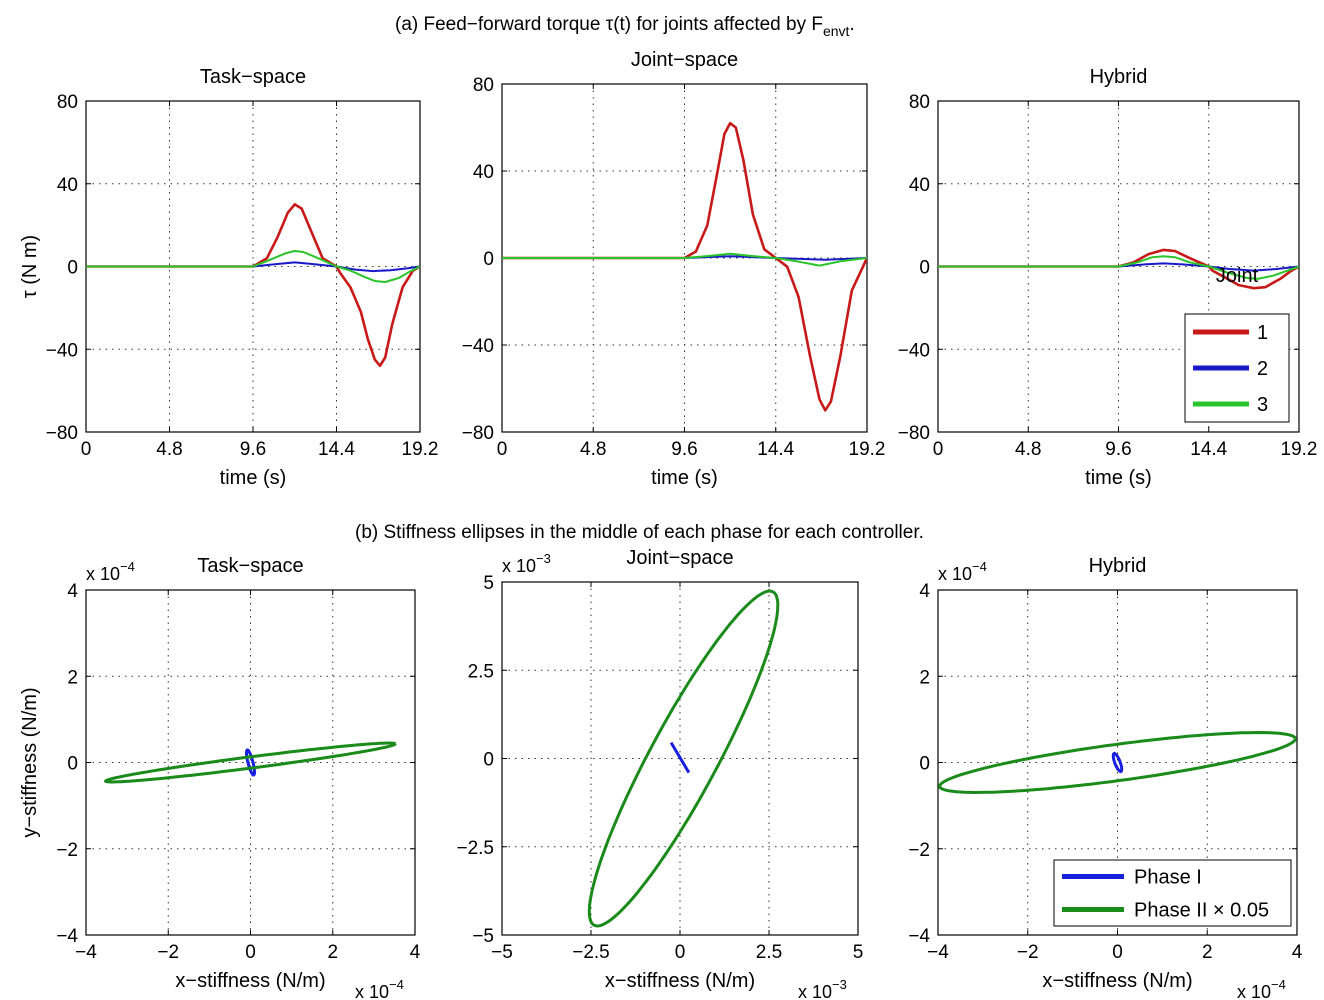 This screenshot has width=1324, height=1000. Describe the element at coordinates (30, 266) in the screenshot. I see `torque-task-ylabel: τ (N m)` at that location.